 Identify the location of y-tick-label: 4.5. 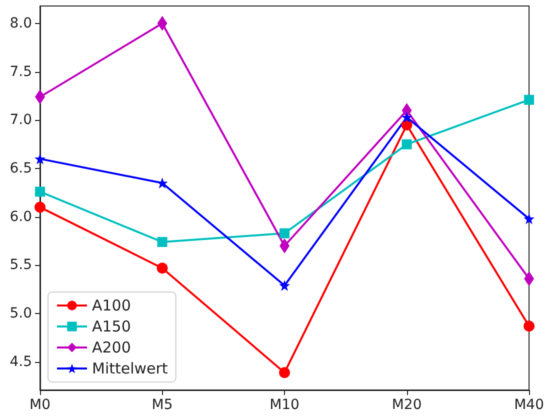
(21, 362).